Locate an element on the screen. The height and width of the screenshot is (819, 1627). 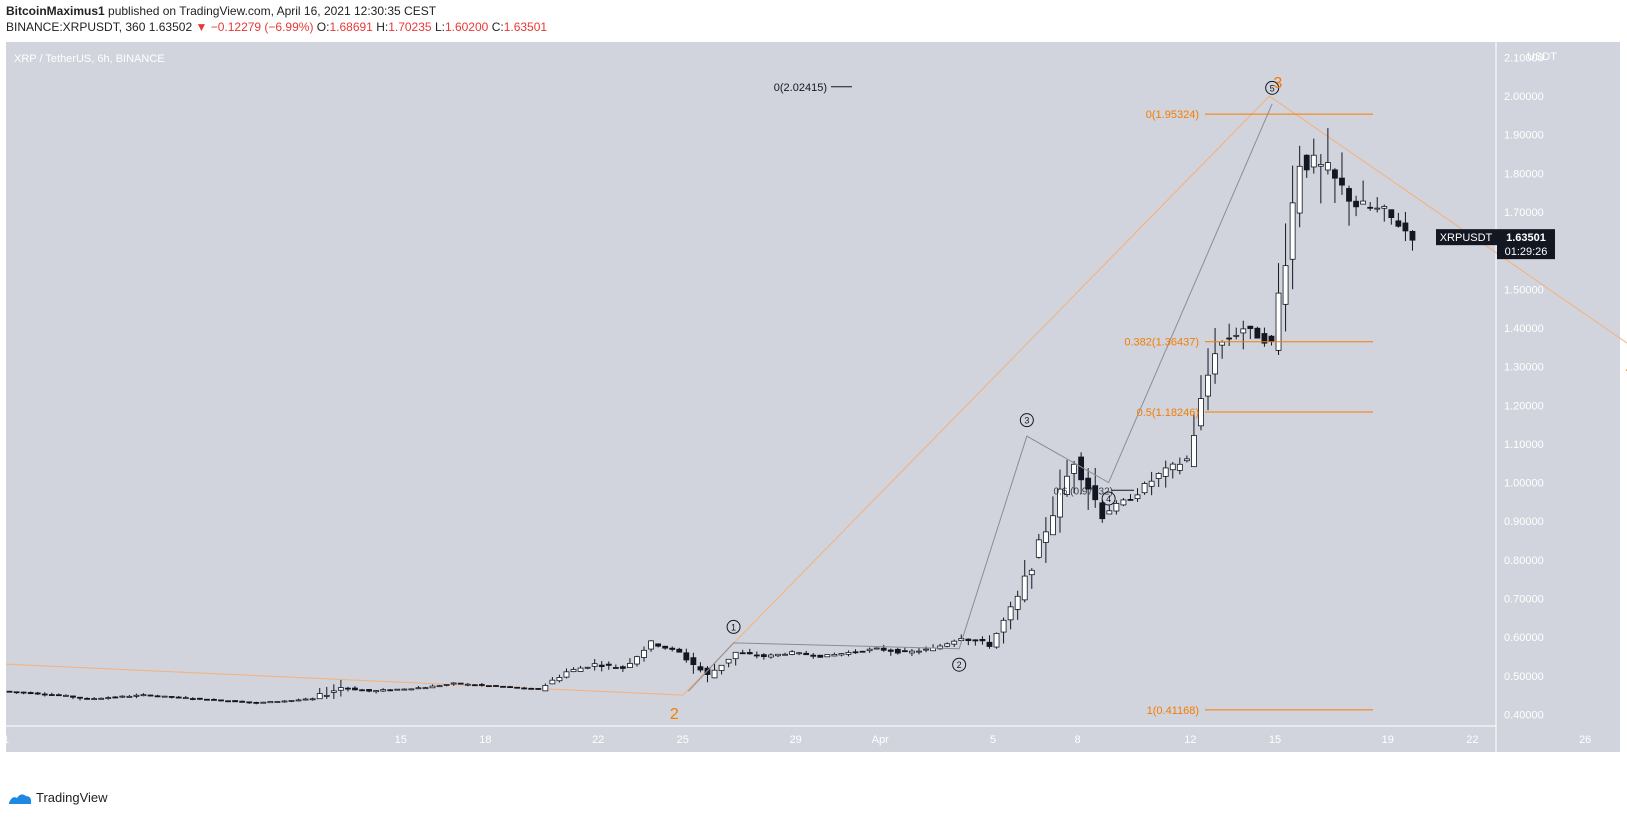
author-name: BitcoinMaximus1 is located at coordinates (55, 11).